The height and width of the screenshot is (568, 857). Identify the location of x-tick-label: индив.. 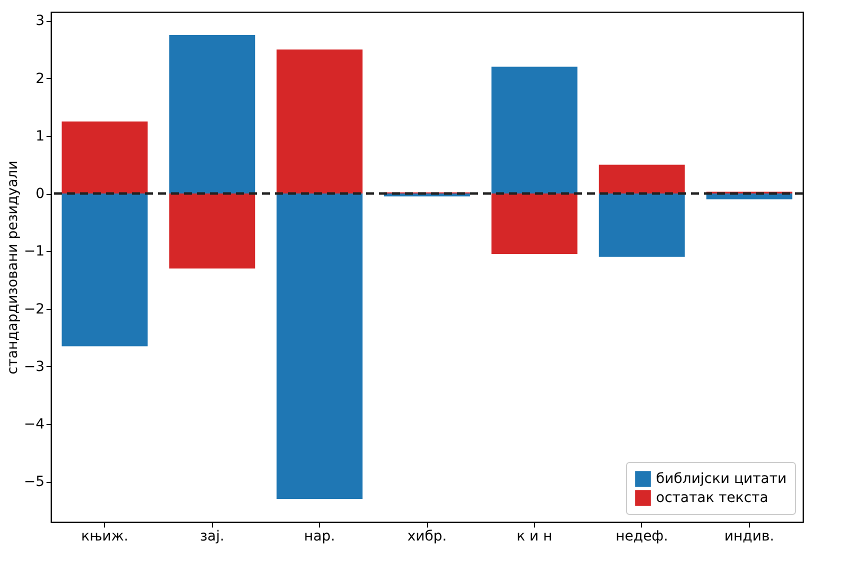
(749, 536).